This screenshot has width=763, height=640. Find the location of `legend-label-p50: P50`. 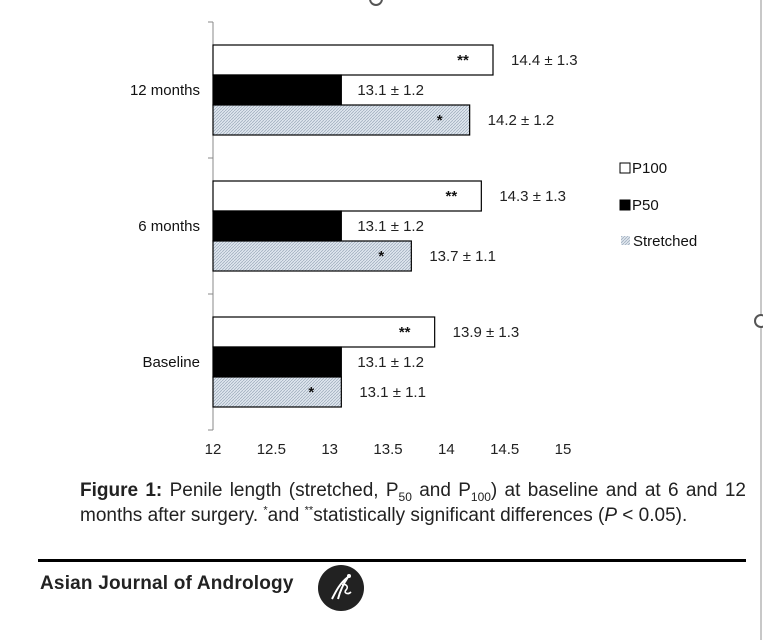

legend-label-p50: P50 is located at coordinates (645, 205).